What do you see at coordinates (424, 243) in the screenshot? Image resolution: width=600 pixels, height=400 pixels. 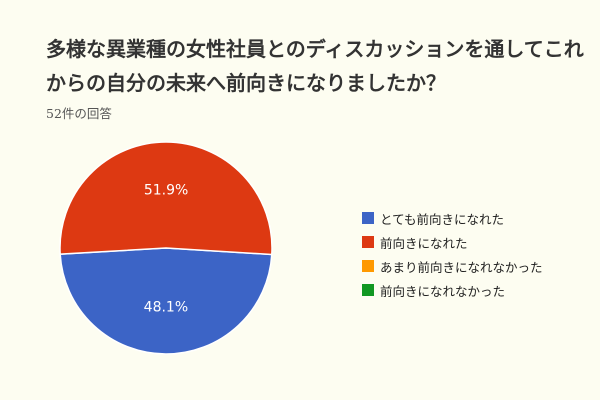 I see `legend-label: 前向きになれた` at bounding box center [424, 243].